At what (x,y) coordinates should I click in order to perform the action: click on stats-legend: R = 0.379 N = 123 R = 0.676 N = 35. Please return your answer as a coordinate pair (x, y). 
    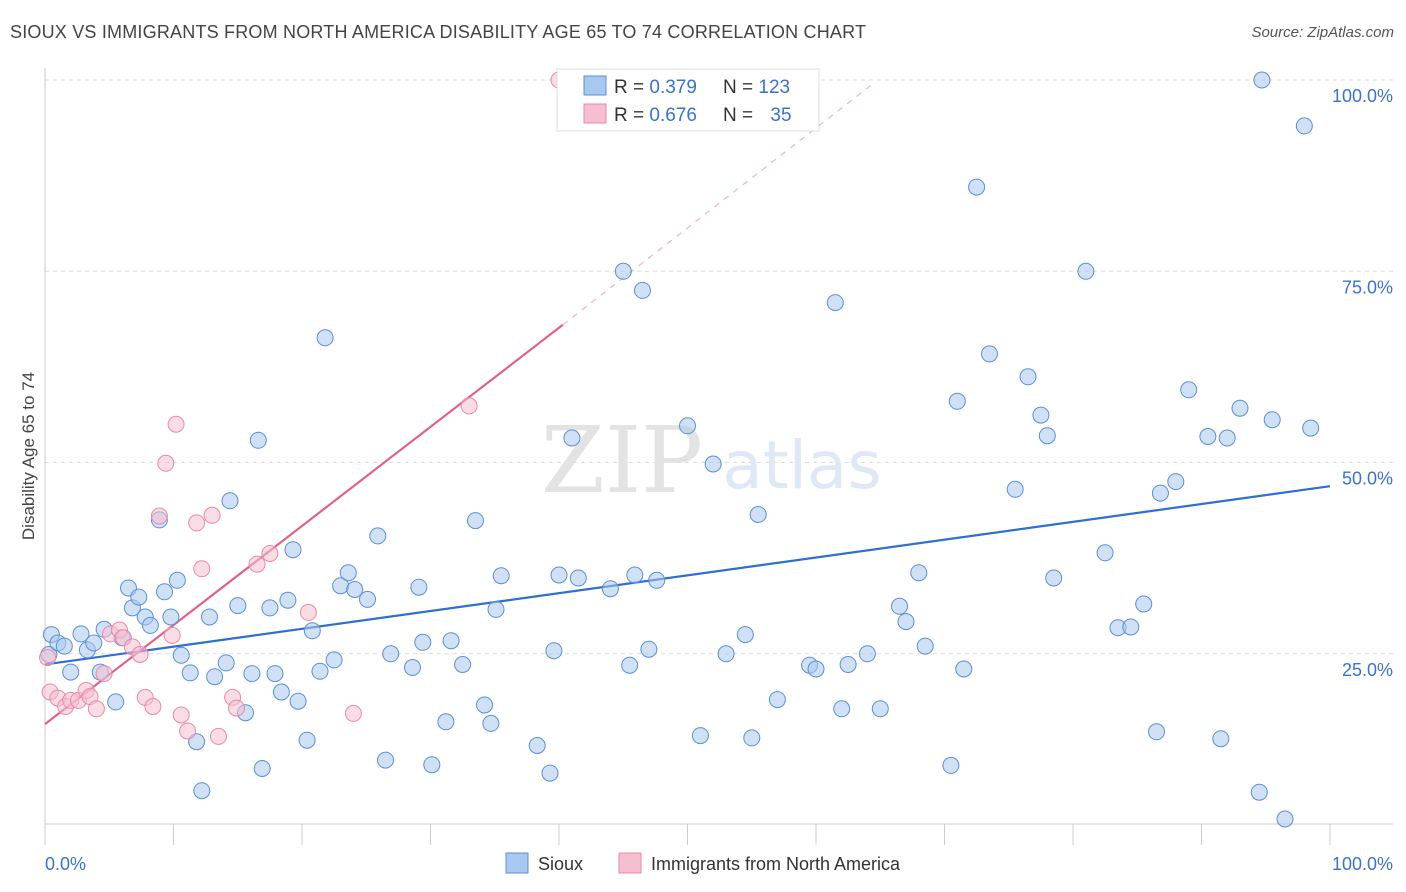
    Looking at the image, I should click on (688, 100).